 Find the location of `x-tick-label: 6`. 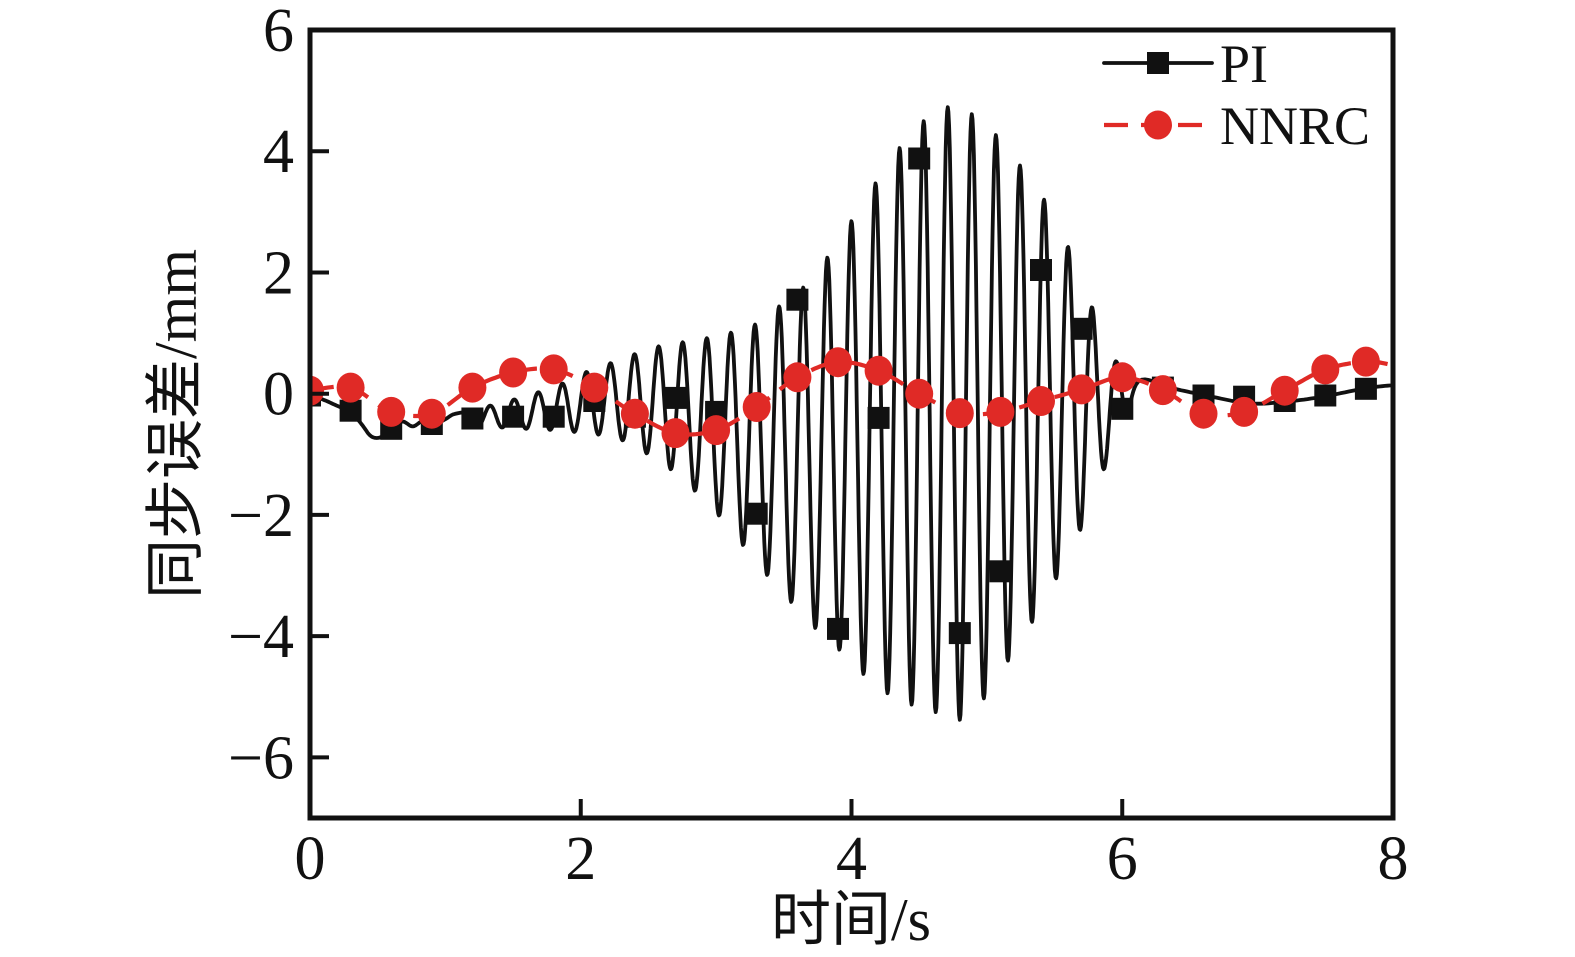

x-tick-label: 6 is located at coordinates (1122, 859).